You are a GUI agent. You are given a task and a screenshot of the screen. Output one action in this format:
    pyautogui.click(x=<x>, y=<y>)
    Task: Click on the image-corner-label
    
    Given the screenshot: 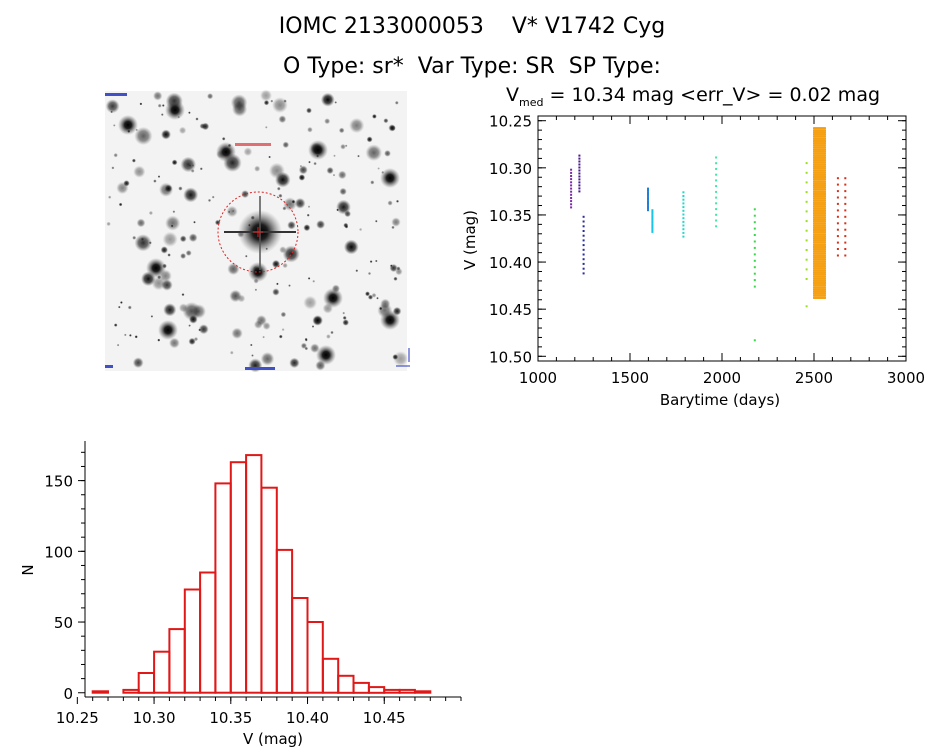 What is the action you would take?
    pyautogui.click(x=116, y=94)
    